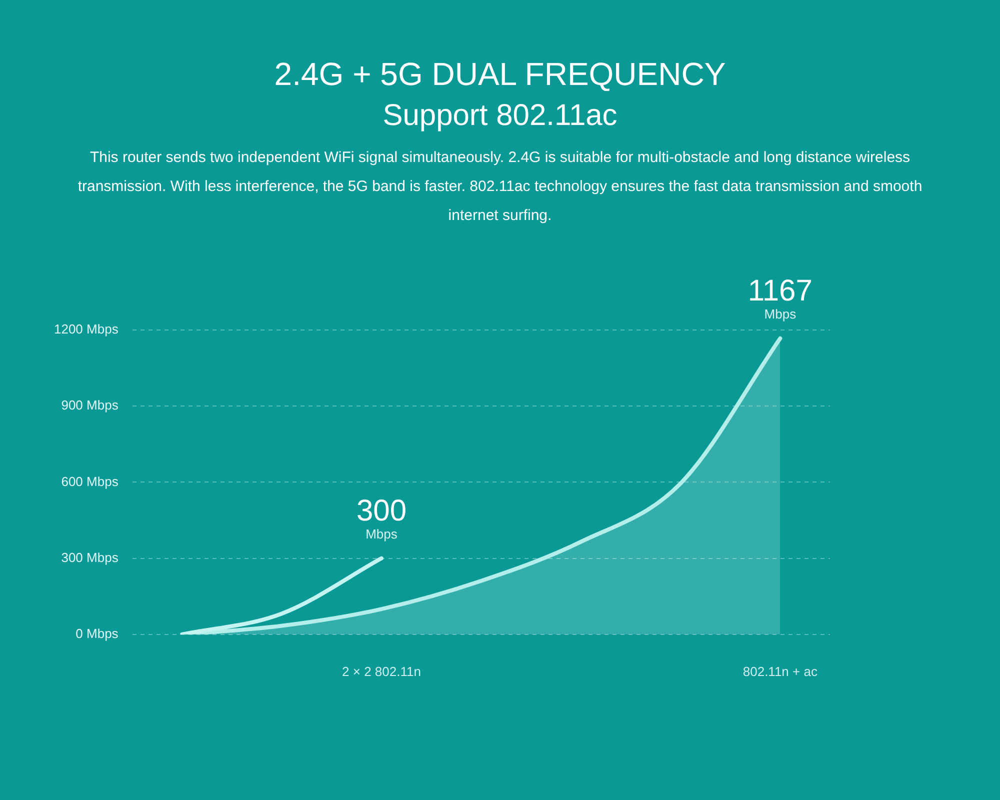 This screenshot has height=800, width=1000. What do you see at coordinates (780, 671) in the screenshot?
I see `x-tick-label: 802.11n + ac` at bounding box center [780, 671].